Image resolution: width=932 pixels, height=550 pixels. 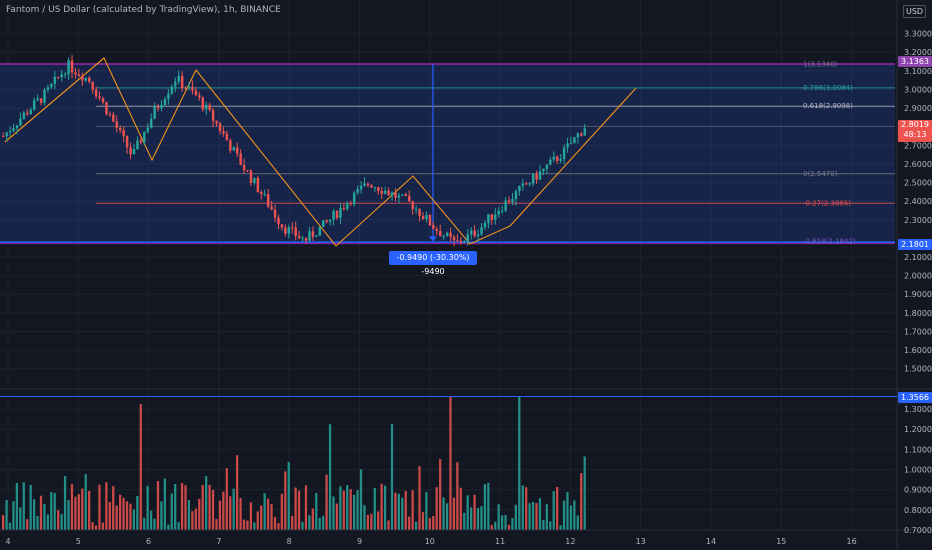 What do you see at coordinates (918, 71) in the screenshot?
I see `price-tick-label: 3.1000` at bounding box center [918, 71].